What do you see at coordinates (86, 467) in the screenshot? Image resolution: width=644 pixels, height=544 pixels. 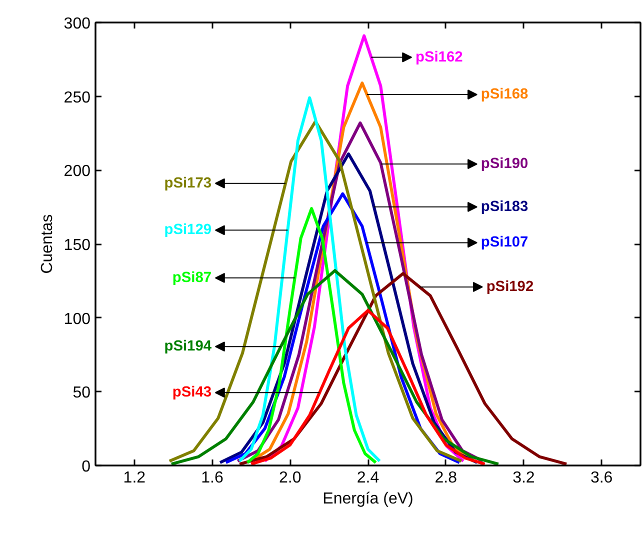 I see `y-tick-label: 0` at bounding box center [86, 467].